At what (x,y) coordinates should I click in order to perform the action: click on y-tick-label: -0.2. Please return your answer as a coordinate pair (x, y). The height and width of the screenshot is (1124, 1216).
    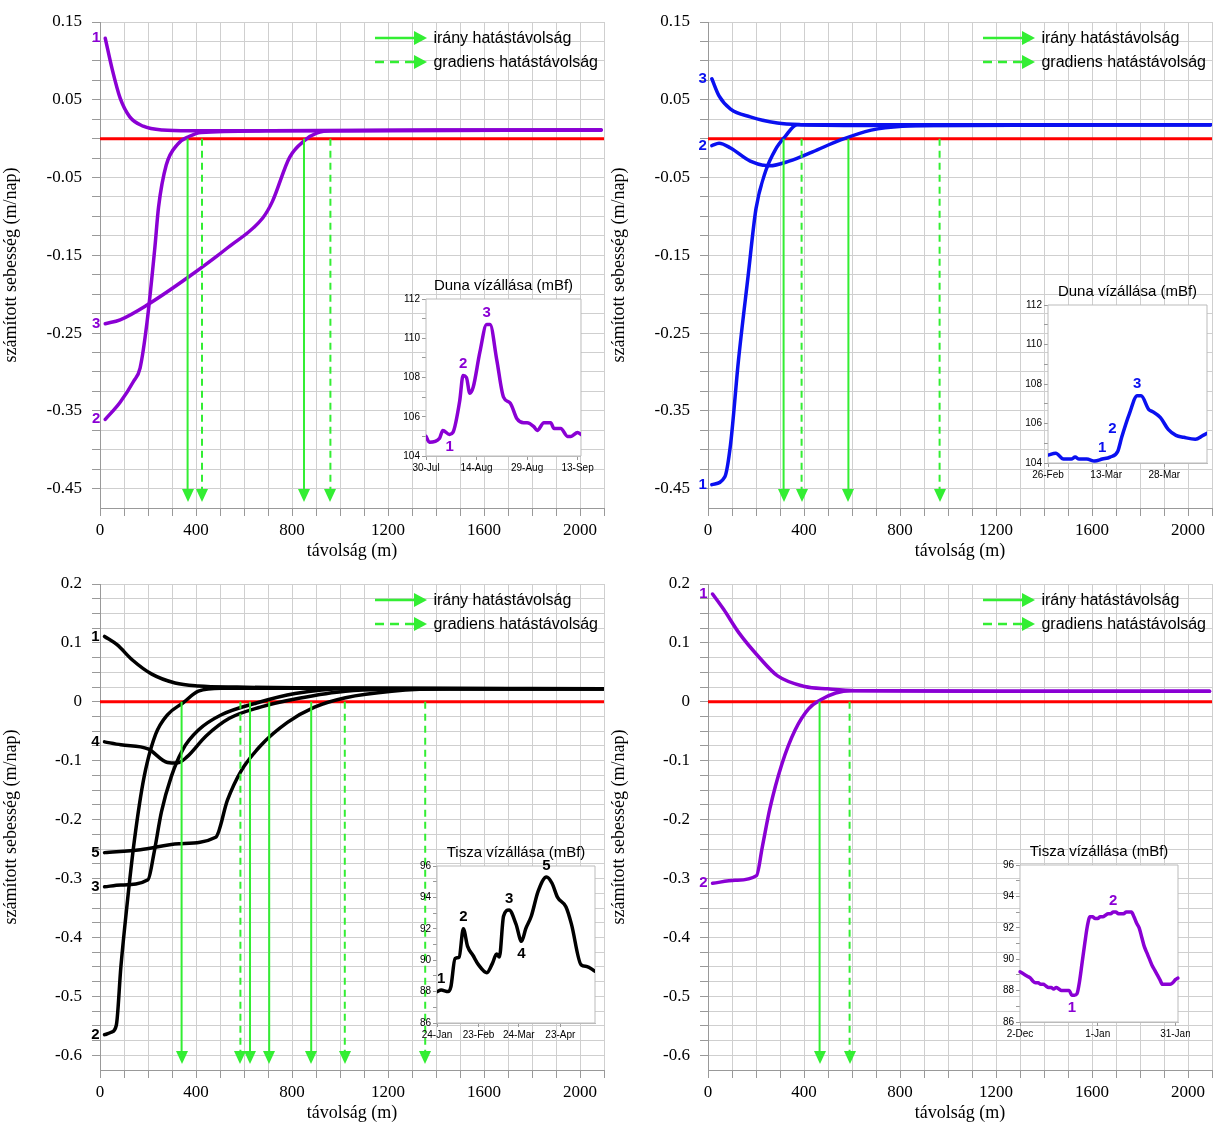
    Looking at the image, I should click on (68, 819).